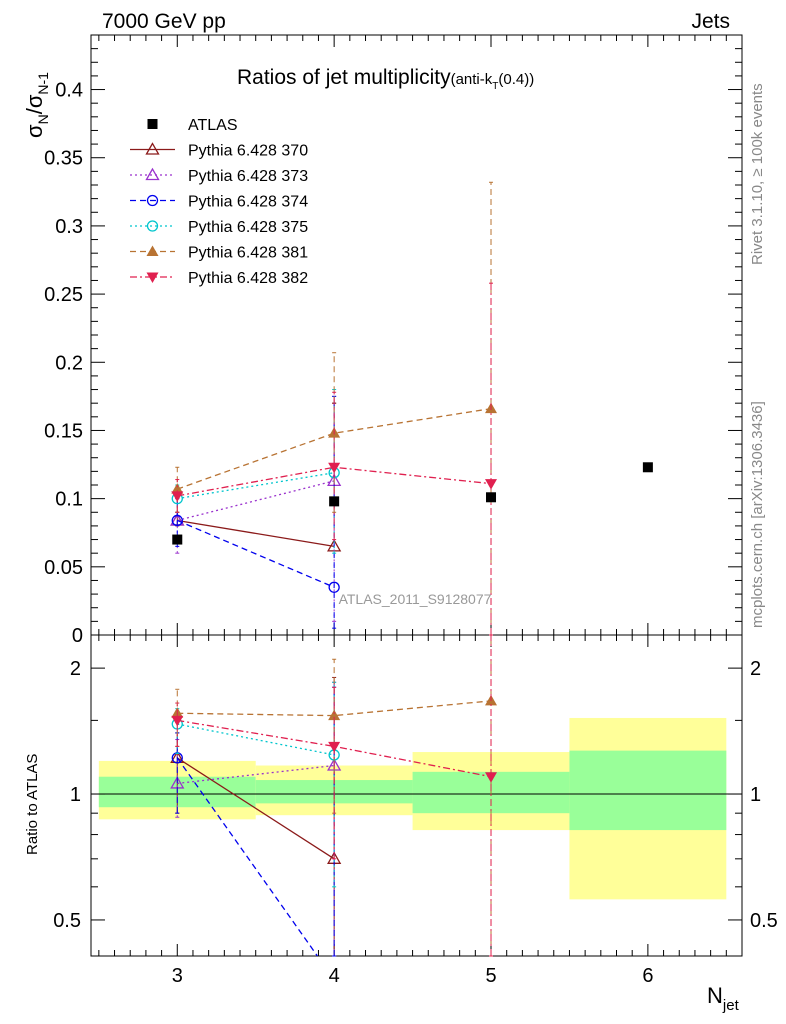 This screenshot has width=786, height=1024. I want to click on x-axis-label: Njet, so click(723, 998).